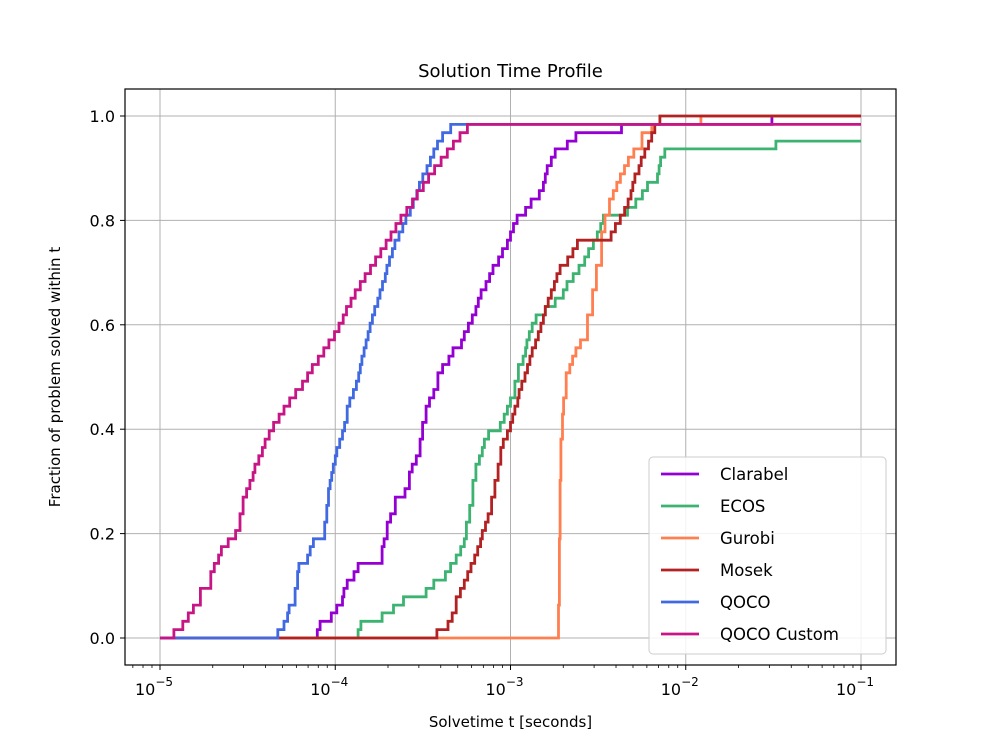 The image size is (996, 747). What do you see at coordinates (754, 474) in the screenshot?
I see `legend-label: Clarabel` at bounding box center [754, 474].